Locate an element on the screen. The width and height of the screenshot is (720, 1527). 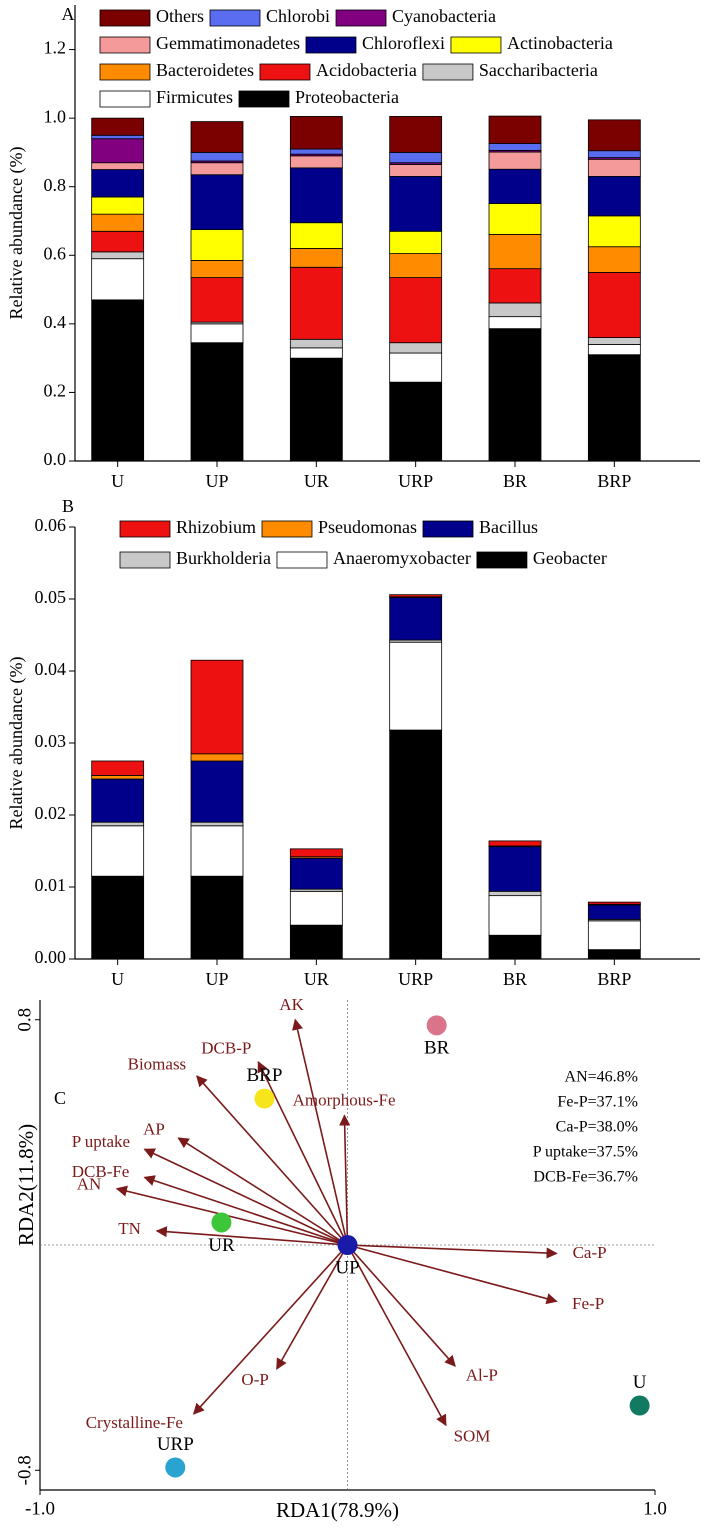
legend-label: Saccharibacteria is located at coordinates (538, 70).